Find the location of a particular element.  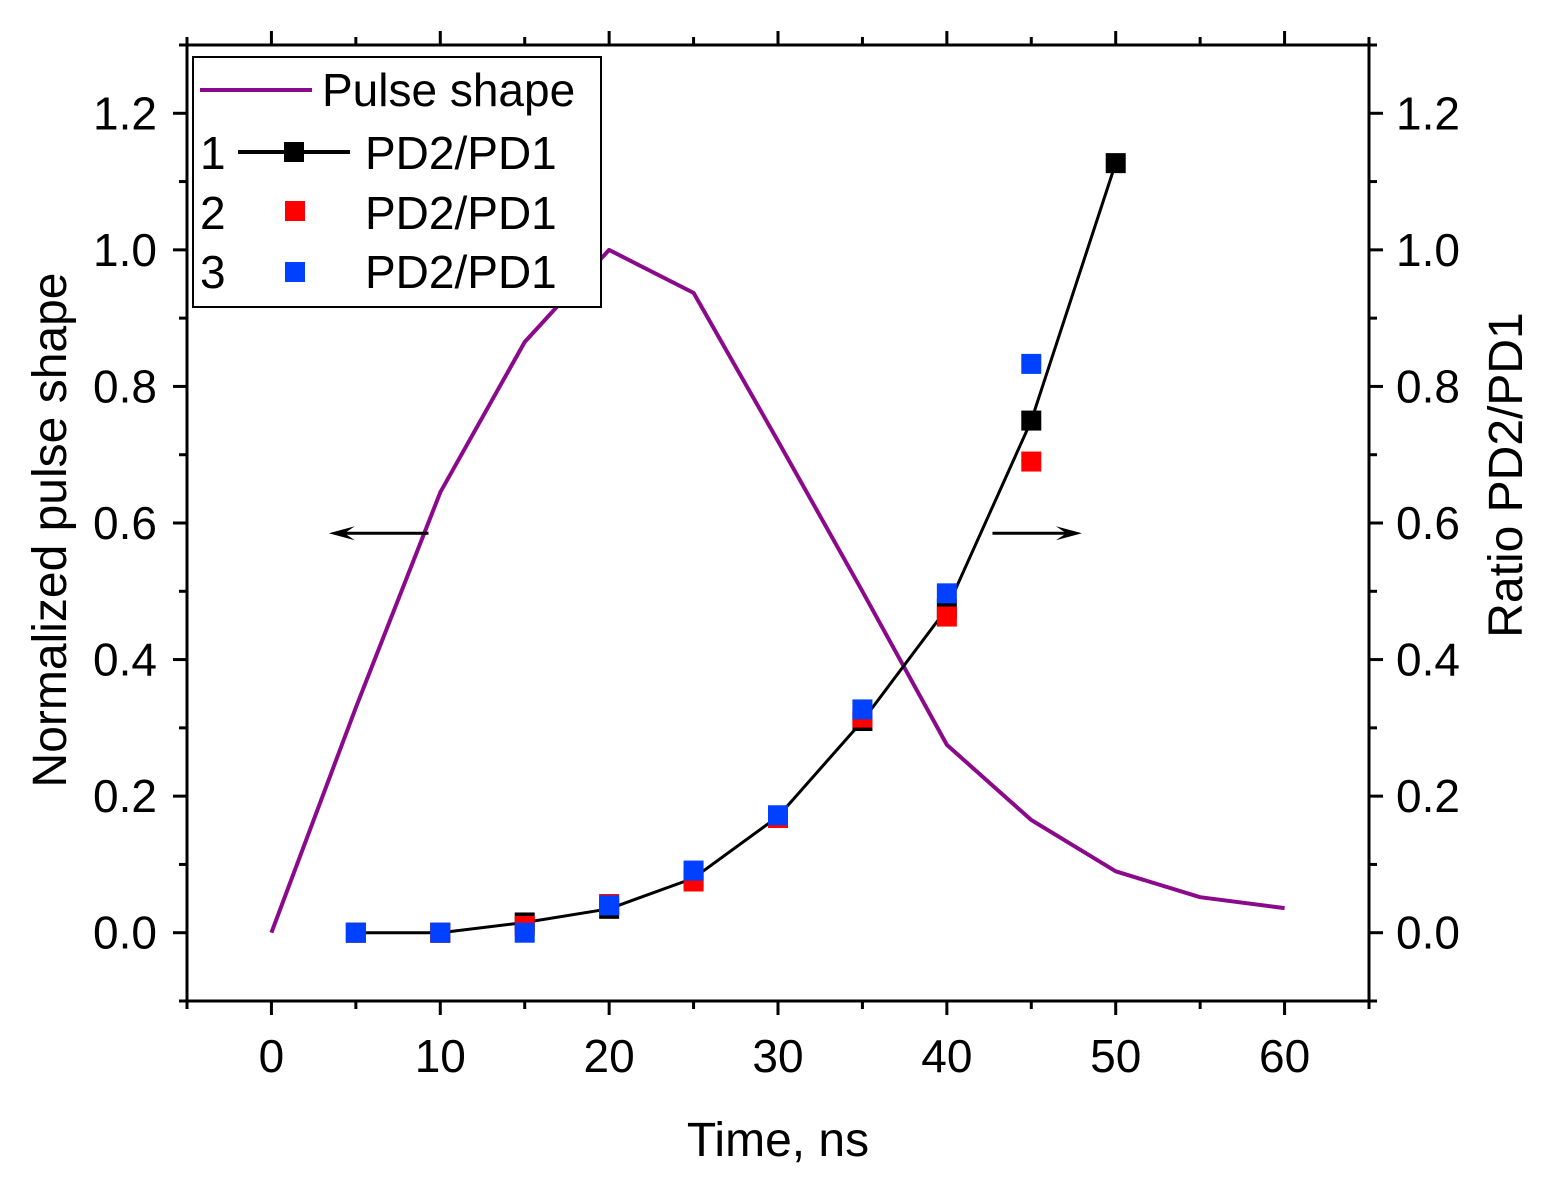

y-tick-label-left: 1.0 is located at coordinates (125, 250).